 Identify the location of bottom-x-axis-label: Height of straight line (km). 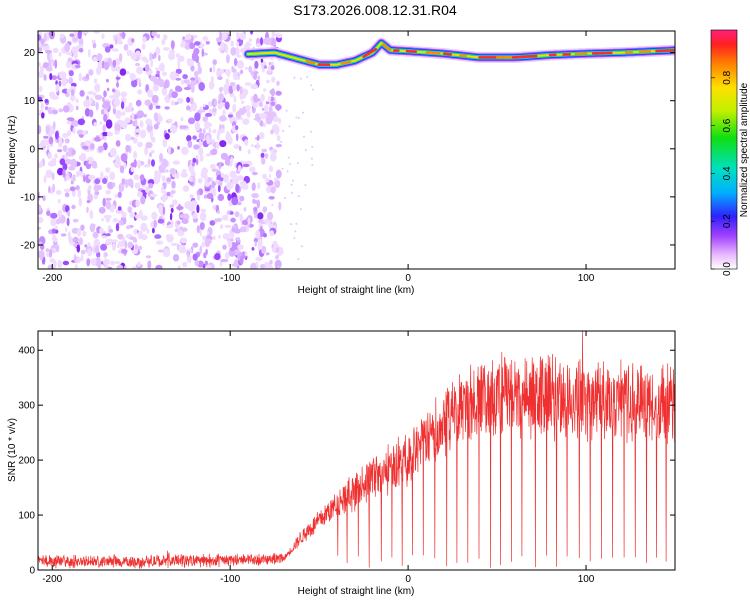
(356, 591).